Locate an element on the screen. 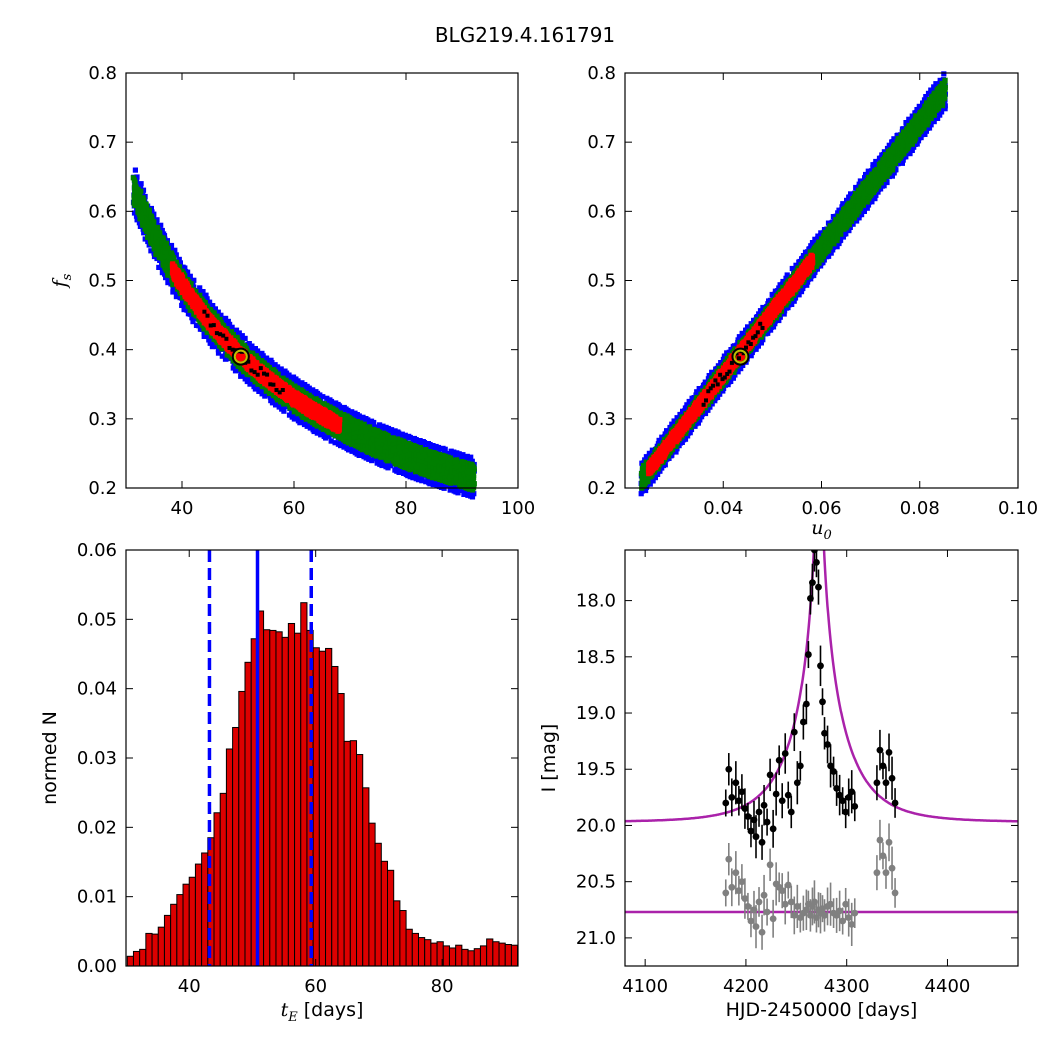 The height and width of the screenshot is (1050, 1050). contour-inner-cell is located at coordinates (174, 266).